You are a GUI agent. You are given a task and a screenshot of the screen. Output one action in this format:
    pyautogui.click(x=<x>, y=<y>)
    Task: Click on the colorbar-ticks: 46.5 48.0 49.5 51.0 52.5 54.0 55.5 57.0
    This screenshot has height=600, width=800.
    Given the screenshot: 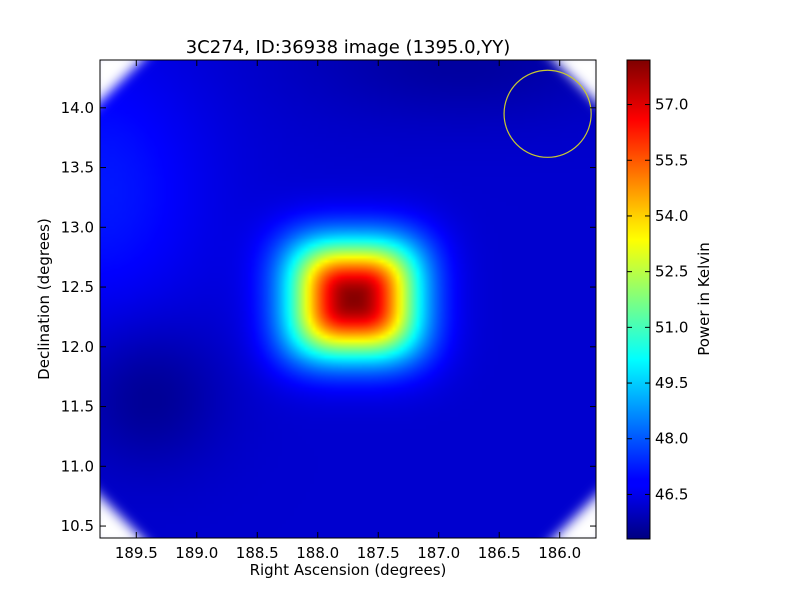 What is the action you would take?
    pyautogui.click(x=657, y=299)
    